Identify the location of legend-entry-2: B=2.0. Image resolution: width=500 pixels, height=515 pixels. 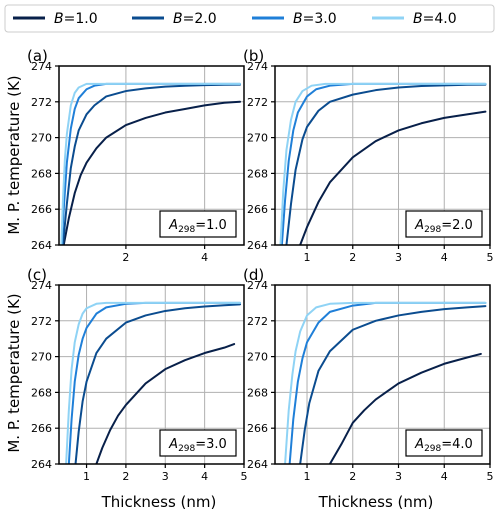
(174, 19).